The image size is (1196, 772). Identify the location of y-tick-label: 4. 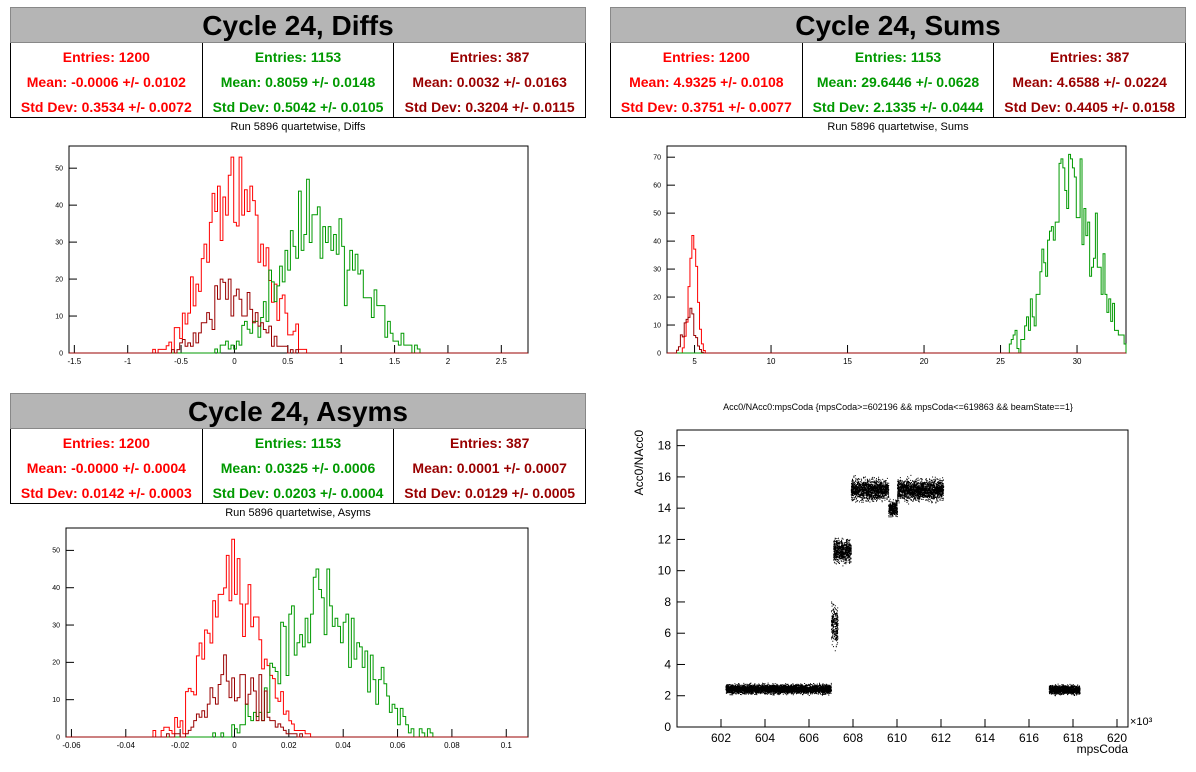
(667, 664).